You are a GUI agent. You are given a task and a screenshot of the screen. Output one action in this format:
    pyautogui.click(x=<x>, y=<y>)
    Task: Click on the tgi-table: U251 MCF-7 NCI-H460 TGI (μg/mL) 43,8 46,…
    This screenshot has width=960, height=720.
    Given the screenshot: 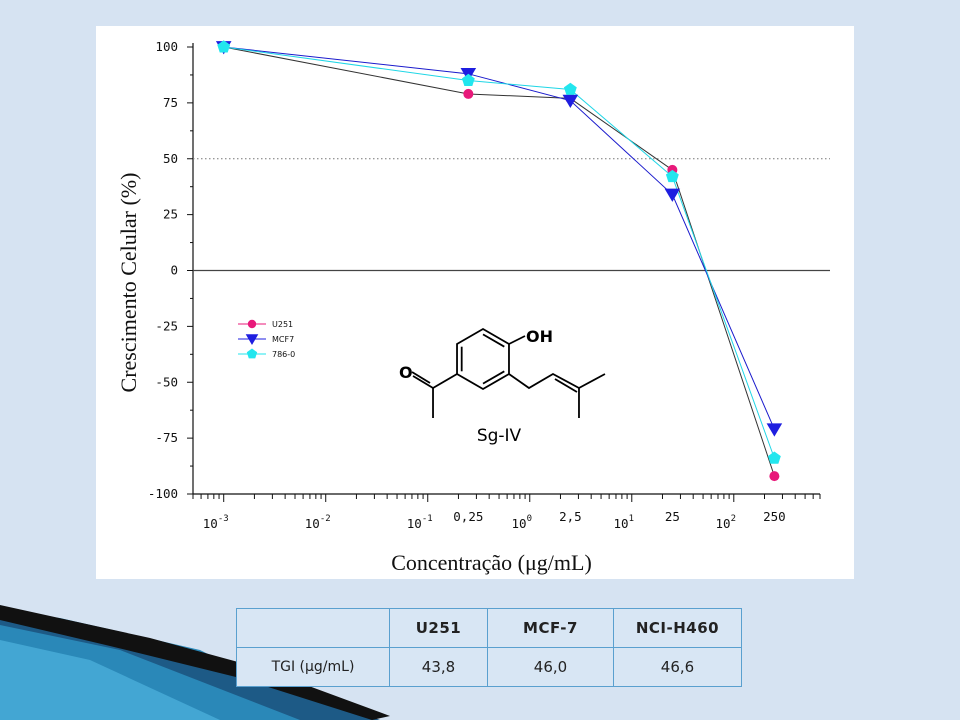 What is the action you would take?
    pyautogui.click(x=489, y=647)
    